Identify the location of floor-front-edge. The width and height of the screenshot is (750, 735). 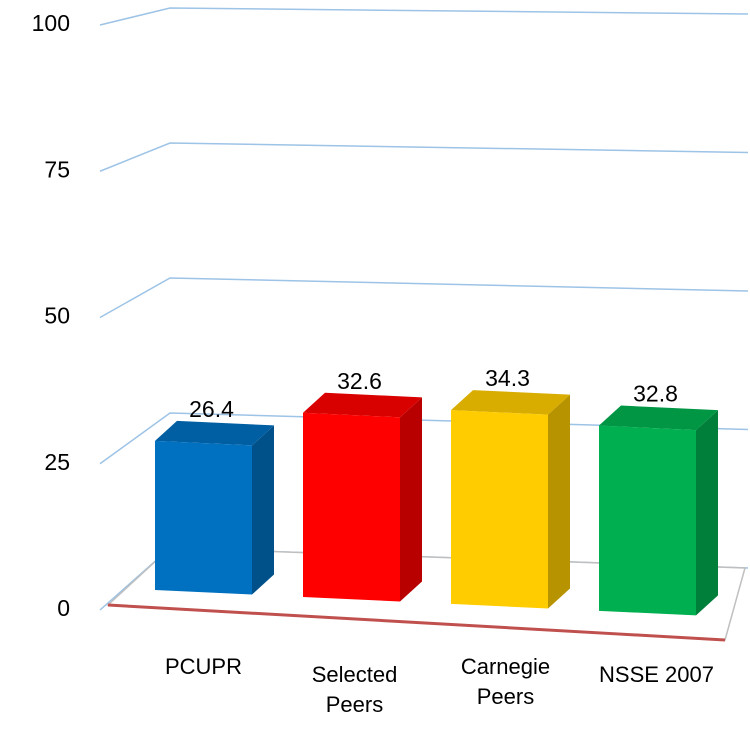
(416, 622).